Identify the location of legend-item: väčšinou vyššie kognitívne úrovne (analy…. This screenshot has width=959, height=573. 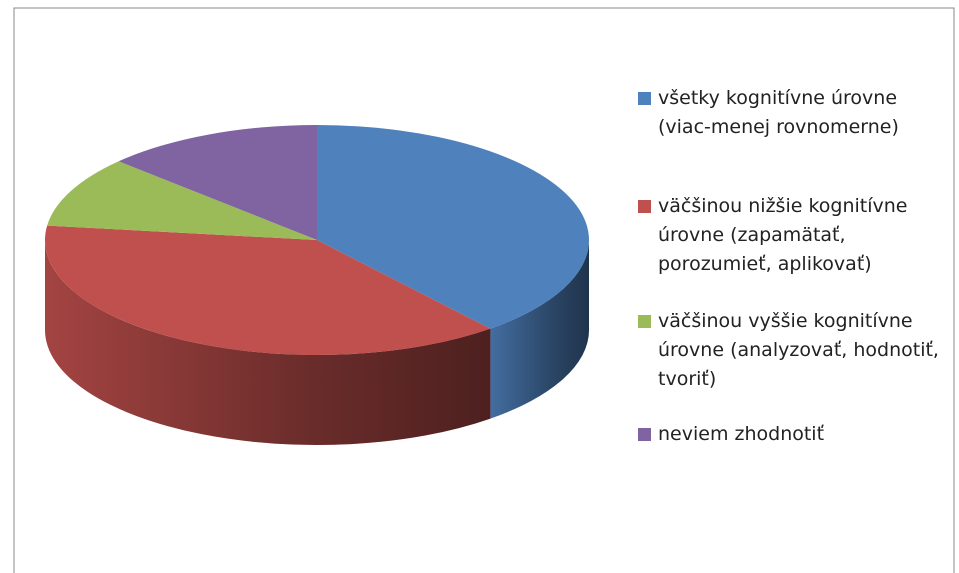
(797, 350).